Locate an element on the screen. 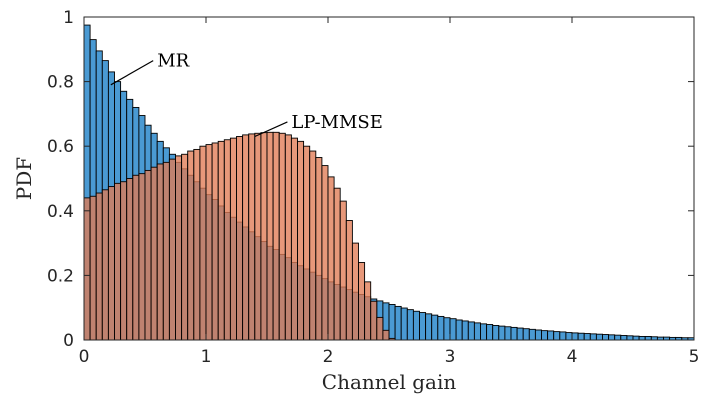 The image size is (701, 401). annotation-label: LP-MMSE is located at coordinates (337, 122).